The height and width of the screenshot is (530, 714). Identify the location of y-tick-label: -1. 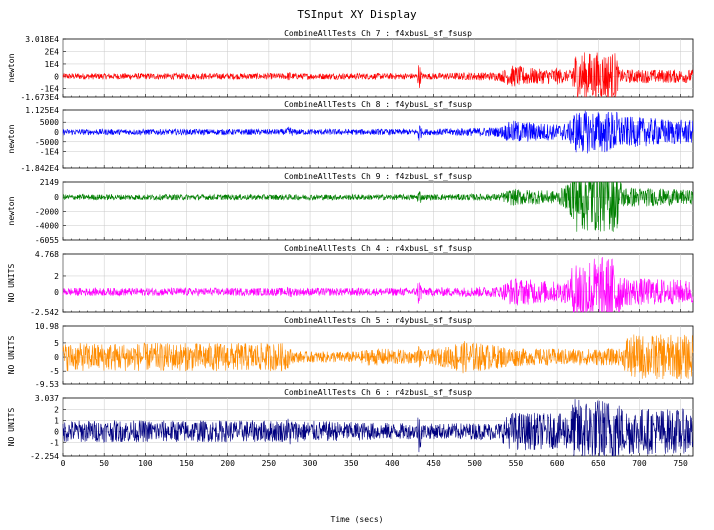
(54, 442).